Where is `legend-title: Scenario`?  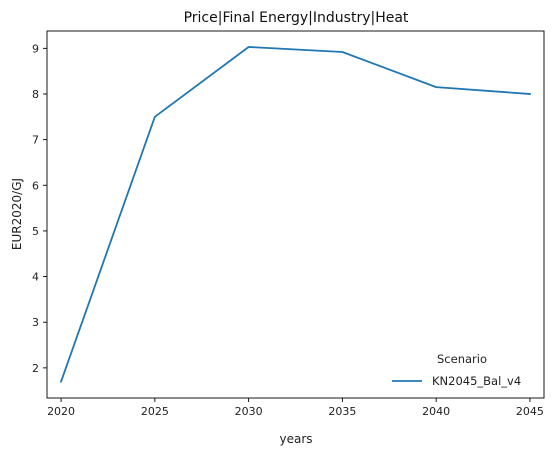
legend-title: Scenario is located at coordinates (462, 359).